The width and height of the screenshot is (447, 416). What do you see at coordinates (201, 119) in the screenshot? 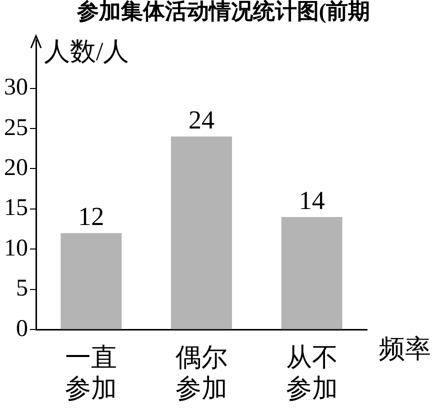
I see `data-label: 24` at bounding box center [201, 119].